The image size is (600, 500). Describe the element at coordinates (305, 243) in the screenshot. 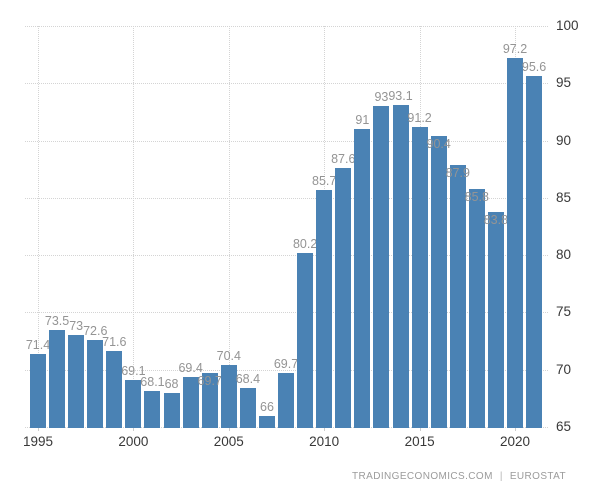

I see `bar-value-label-2009: 80.2` at that location.